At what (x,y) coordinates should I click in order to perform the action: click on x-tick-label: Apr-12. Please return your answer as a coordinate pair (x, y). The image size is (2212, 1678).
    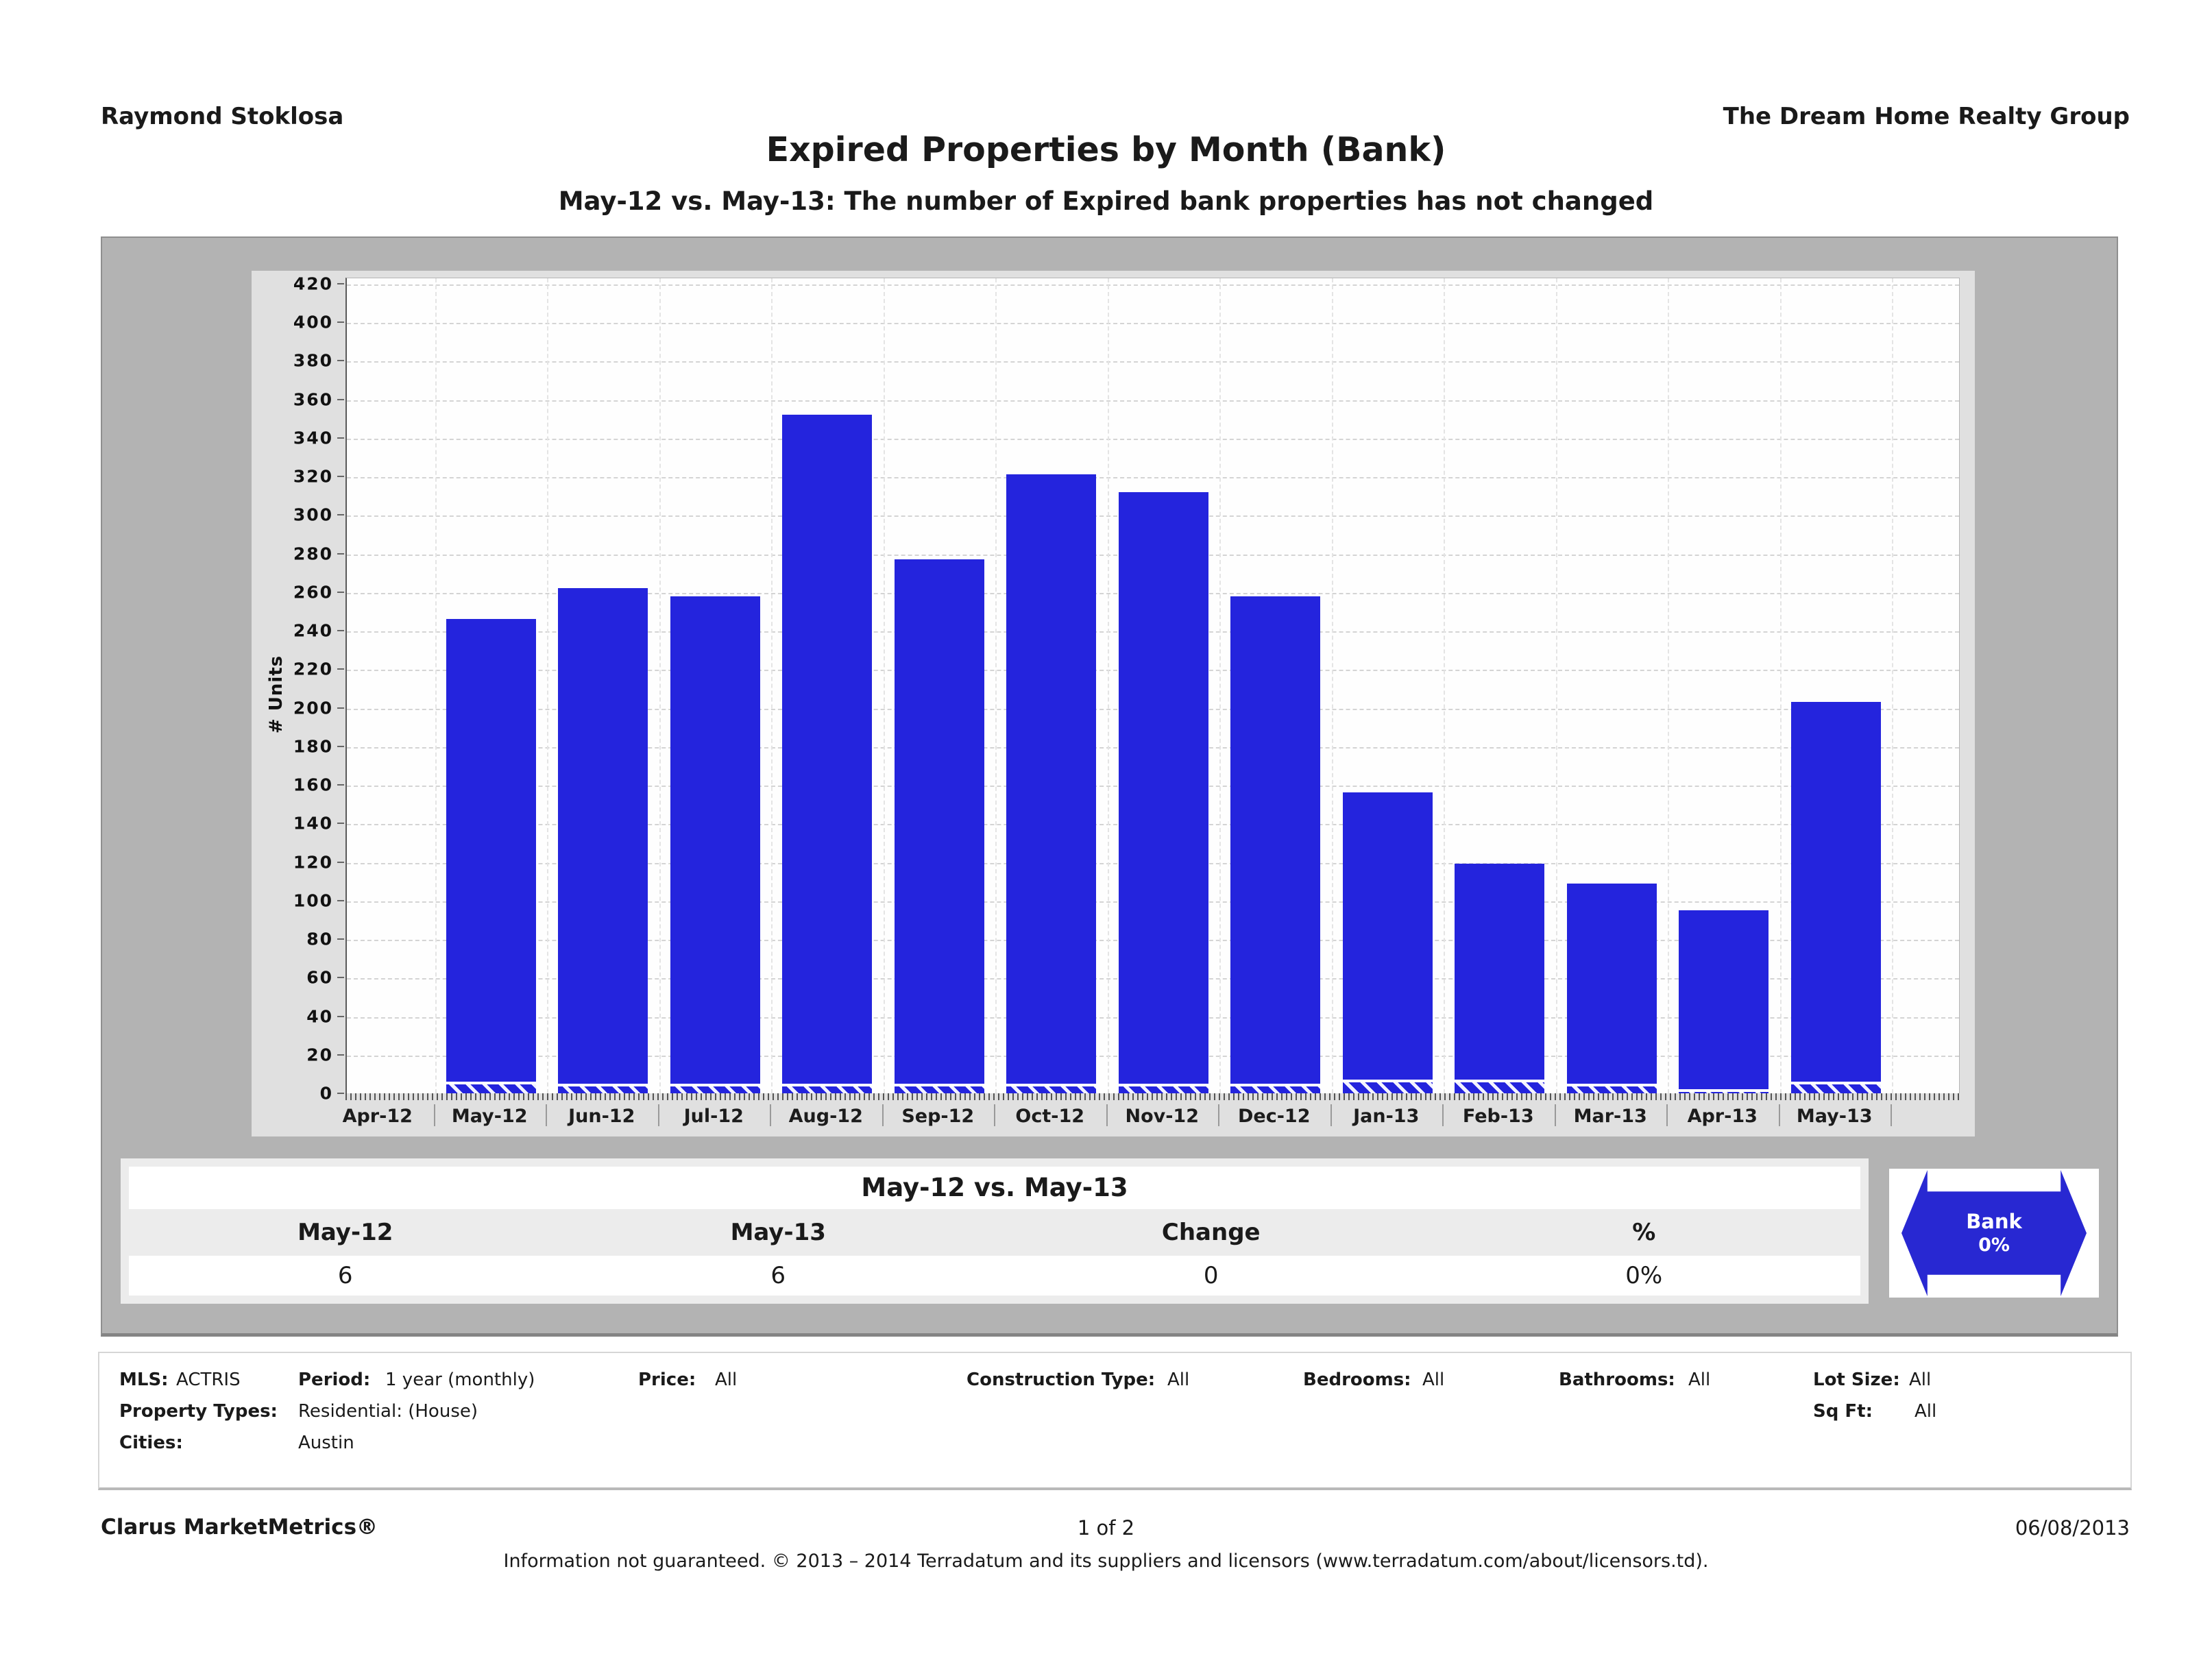
    Looking at the image, I should click on (378, 1116).